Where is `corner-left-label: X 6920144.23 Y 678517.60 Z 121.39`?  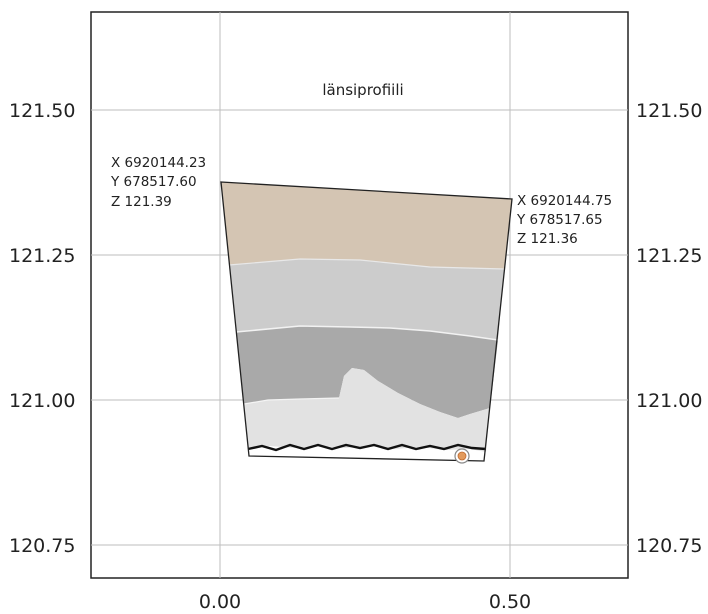
corner-left-label: X 6920144.23 Y 678517.60 Z 121.39 is located at coordinates (158, 182).